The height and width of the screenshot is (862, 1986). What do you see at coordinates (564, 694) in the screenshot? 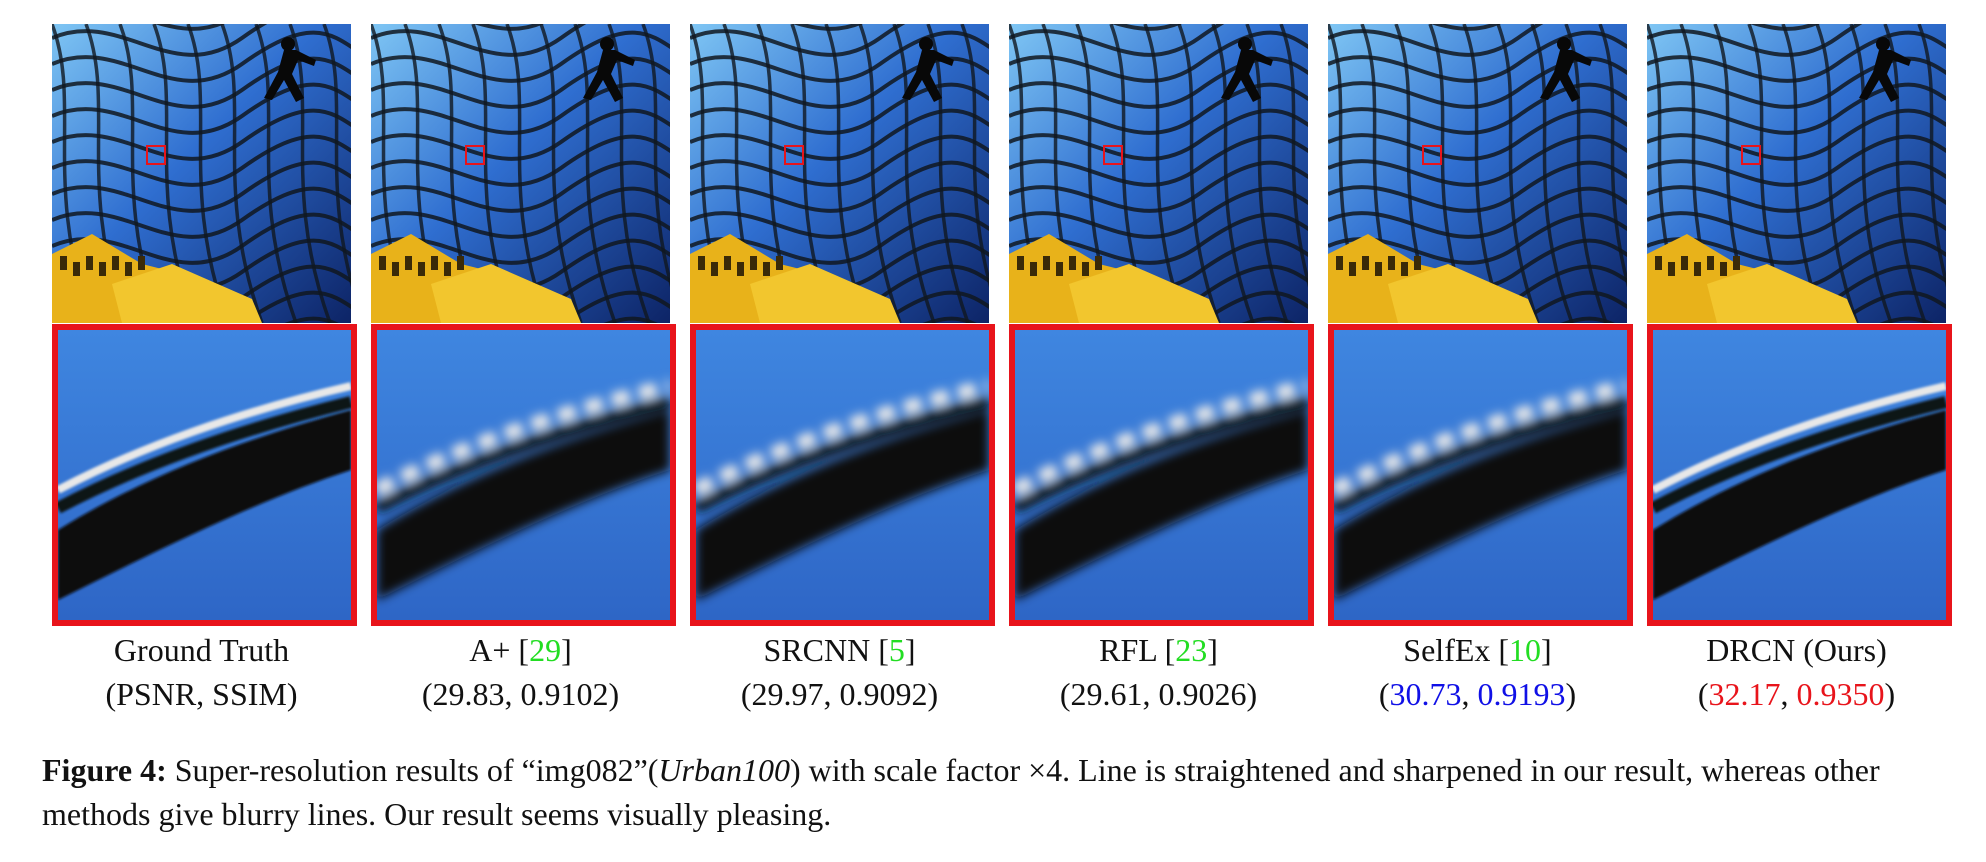
I see `ssim-value: 0.9102` at bounding box center [564, 694].